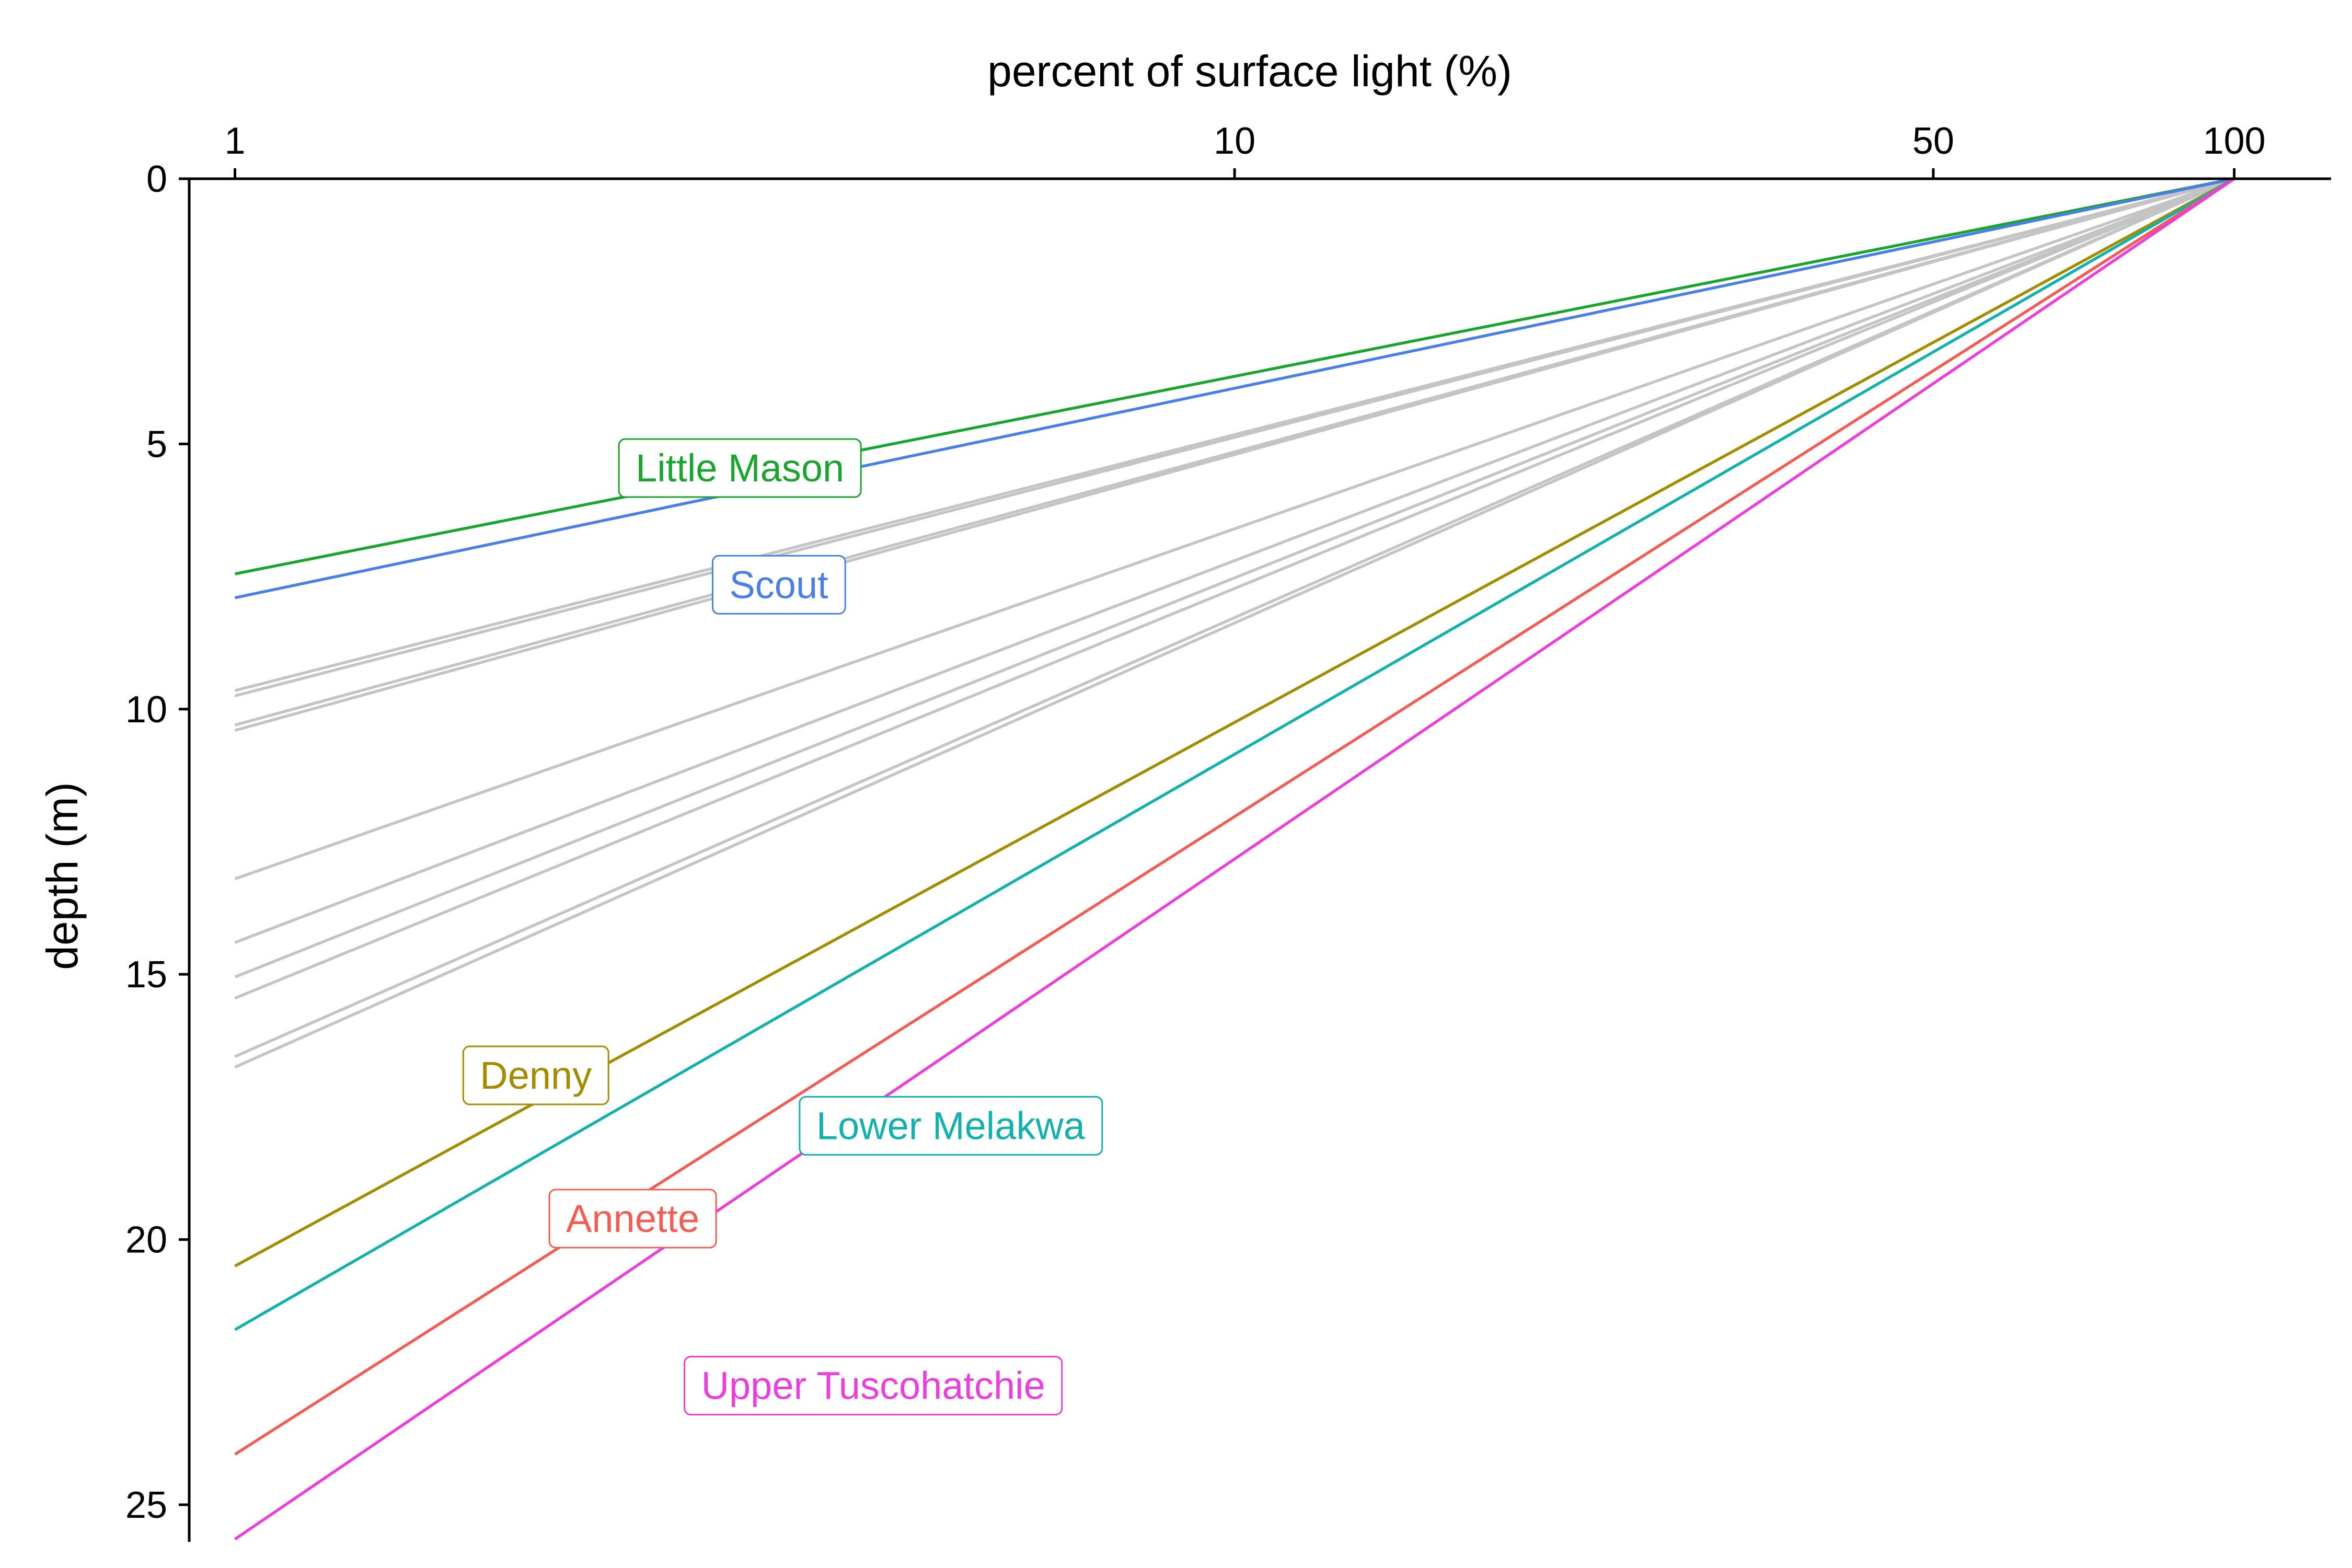 The height and width of the screenshot is (1568, 2352). I want to click on series-label-little-mason: Little Mason, so click(740, 468).